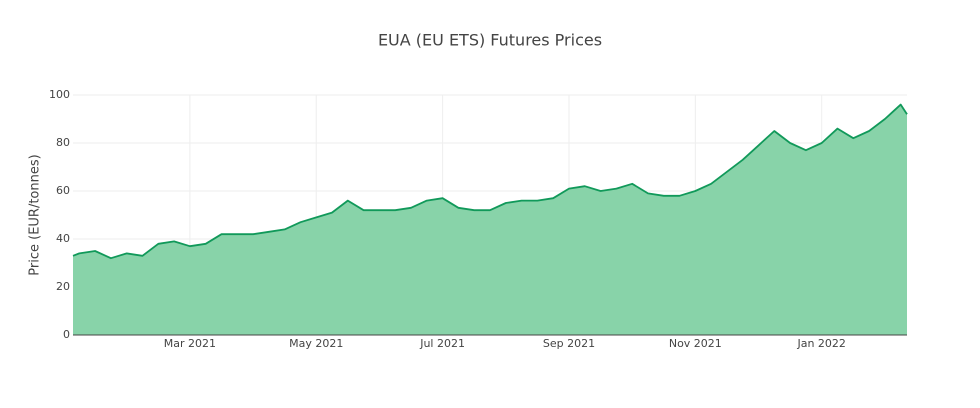 This screenshot has height=408, width=980. I want to click on y-tick-label: 0, so click(66, 334).